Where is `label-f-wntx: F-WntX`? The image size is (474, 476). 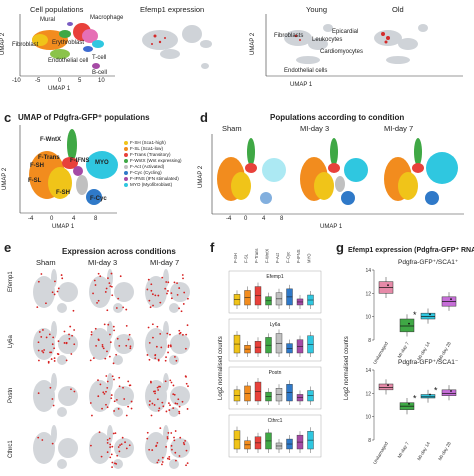
label-f-wntx: F-WntX is located at coordinates (50, 140).